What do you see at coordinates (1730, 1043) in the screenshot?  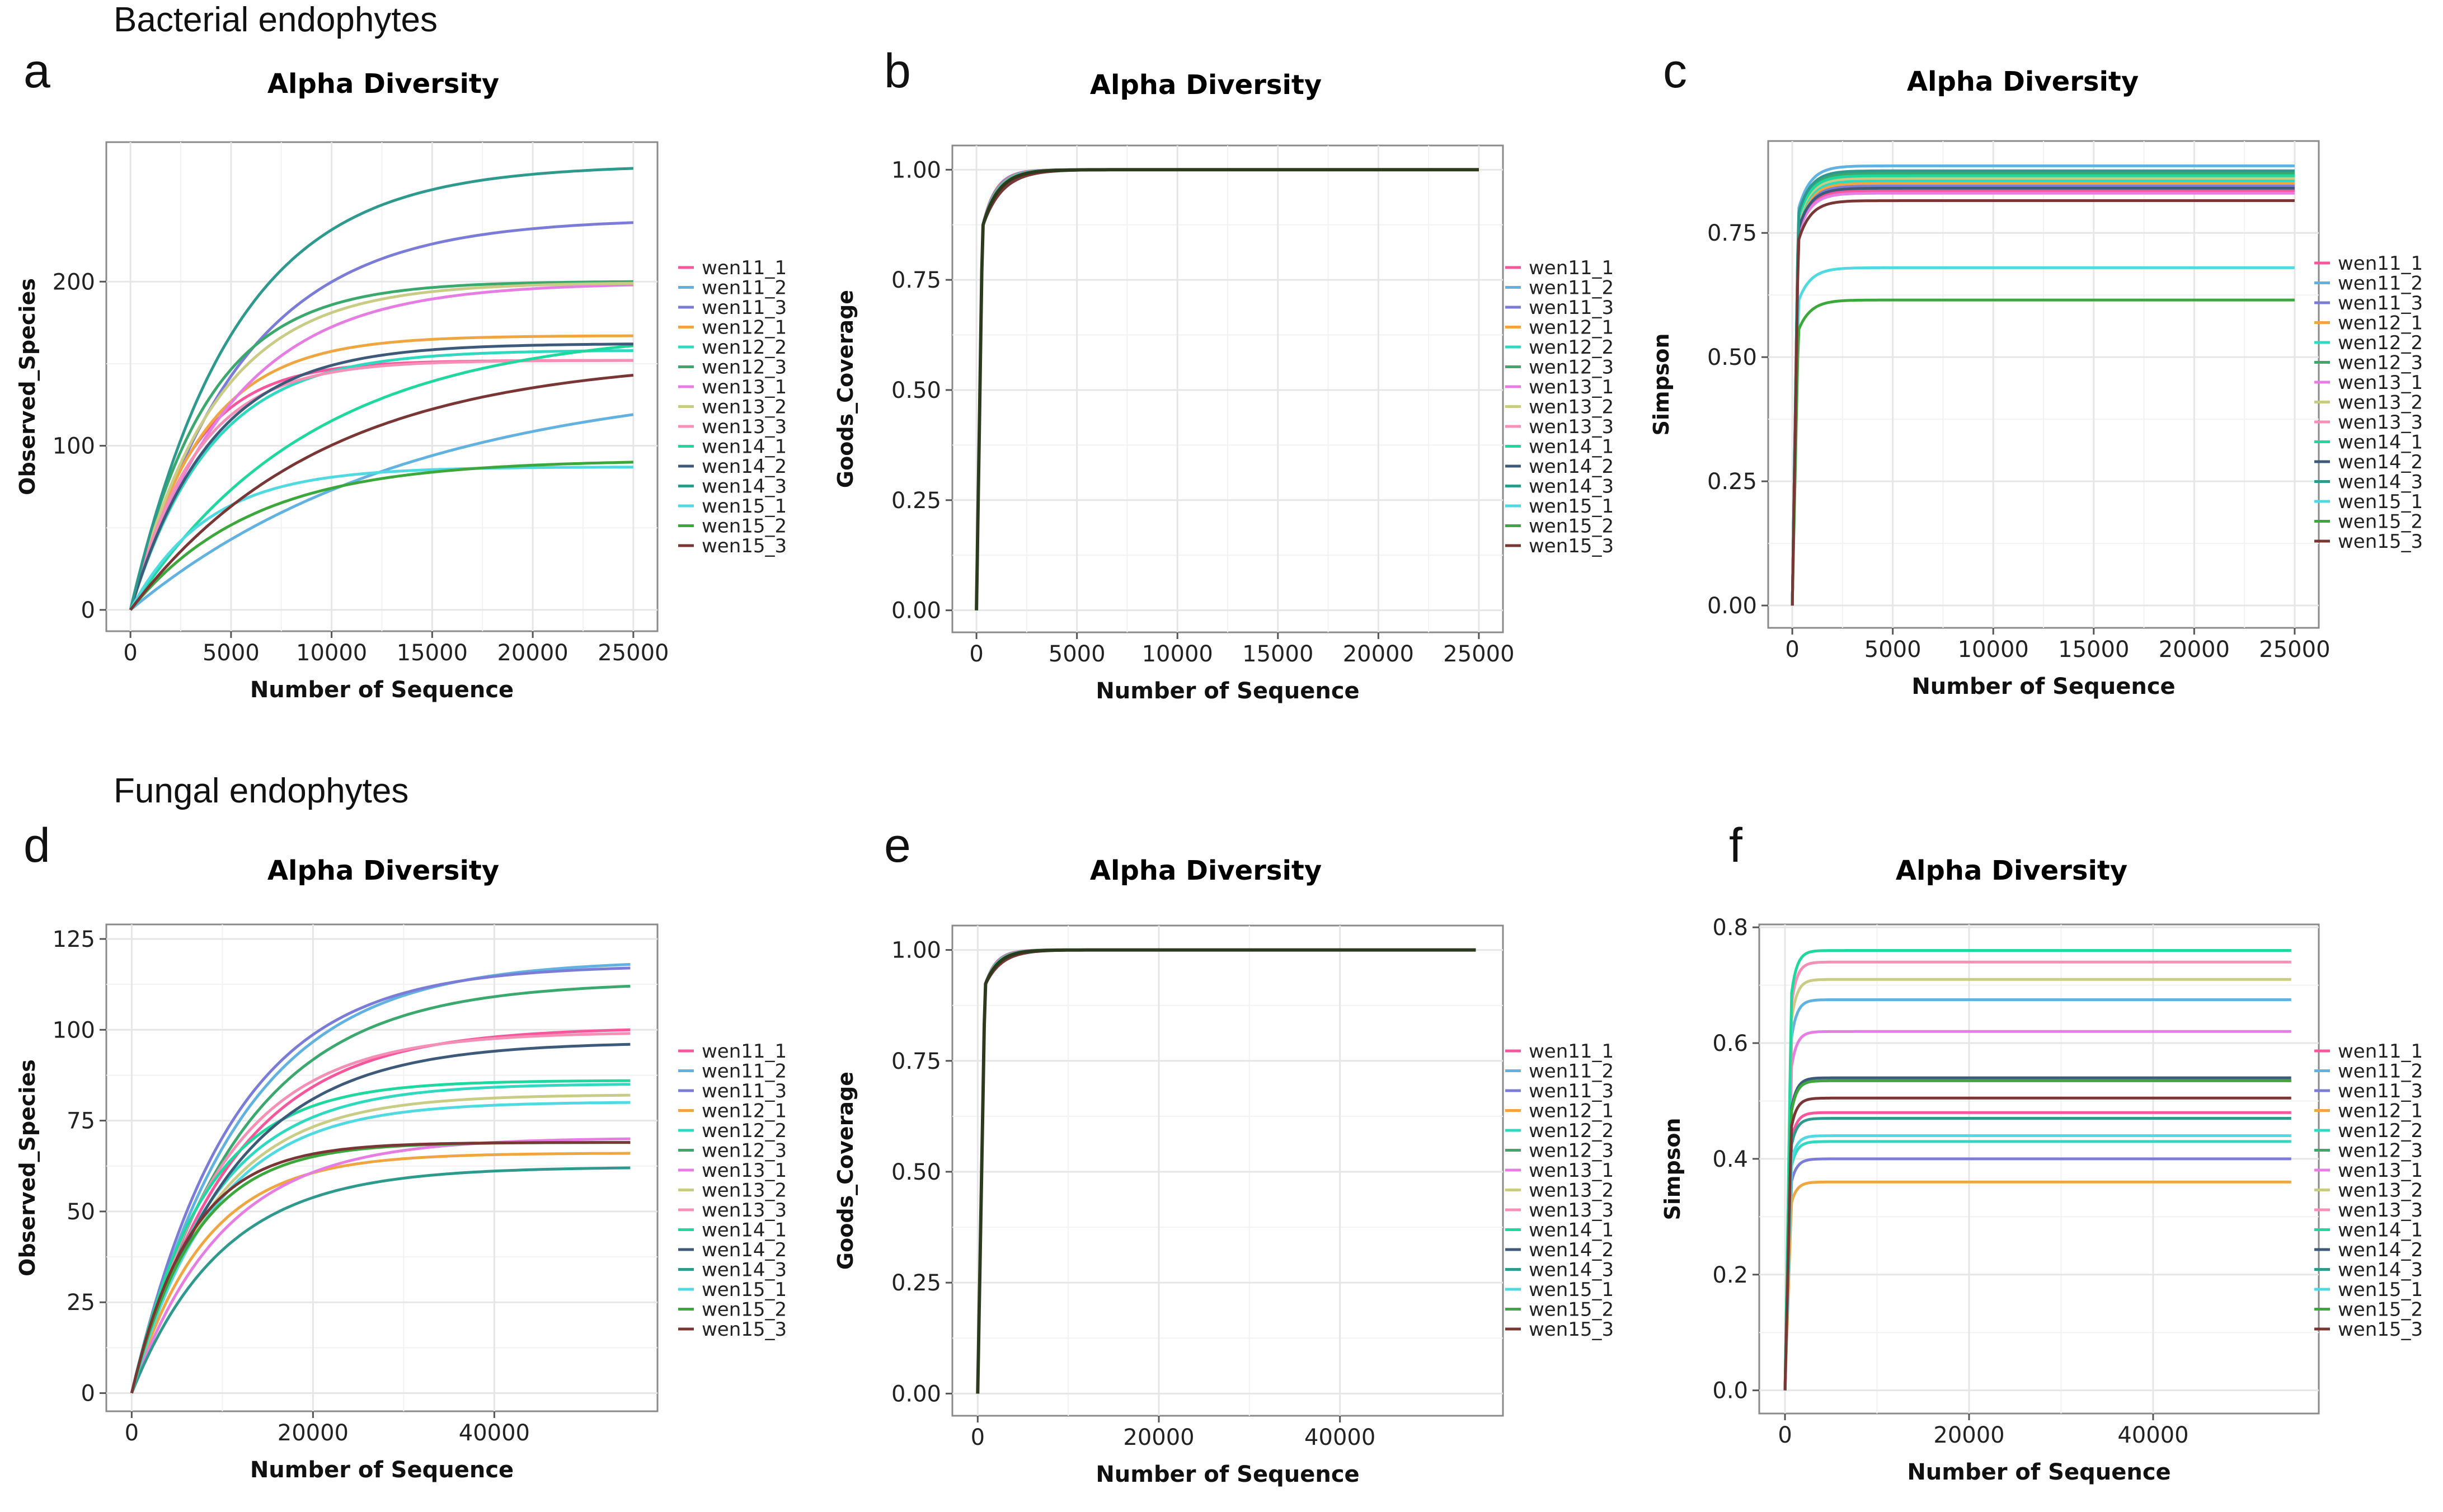 I see `y-tick-label: 0.6` at bounding box center [1730, 1043].